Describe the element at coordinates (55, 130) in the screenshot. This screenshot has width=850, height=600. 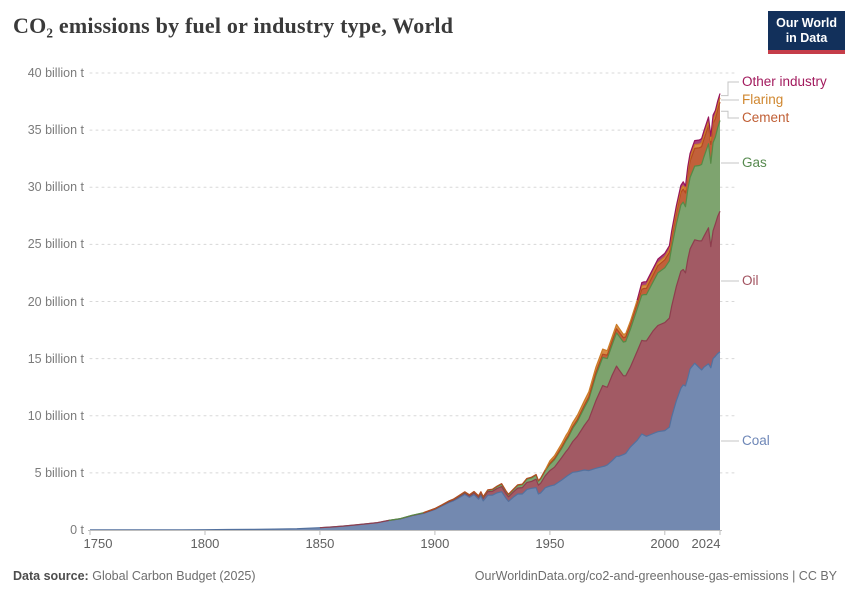
I see `y-axis-label: 35 billion t` at that location.